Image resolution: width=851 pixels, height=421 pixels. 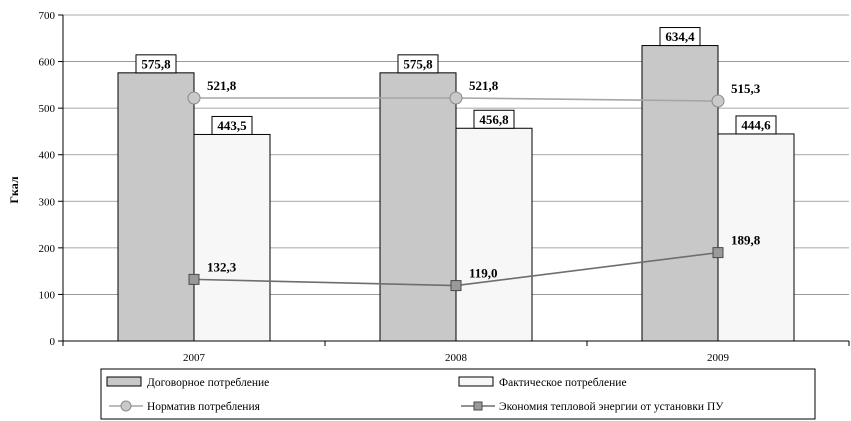 I want to click on legend-label: Договорное потребление, so click(x=208, y=383).